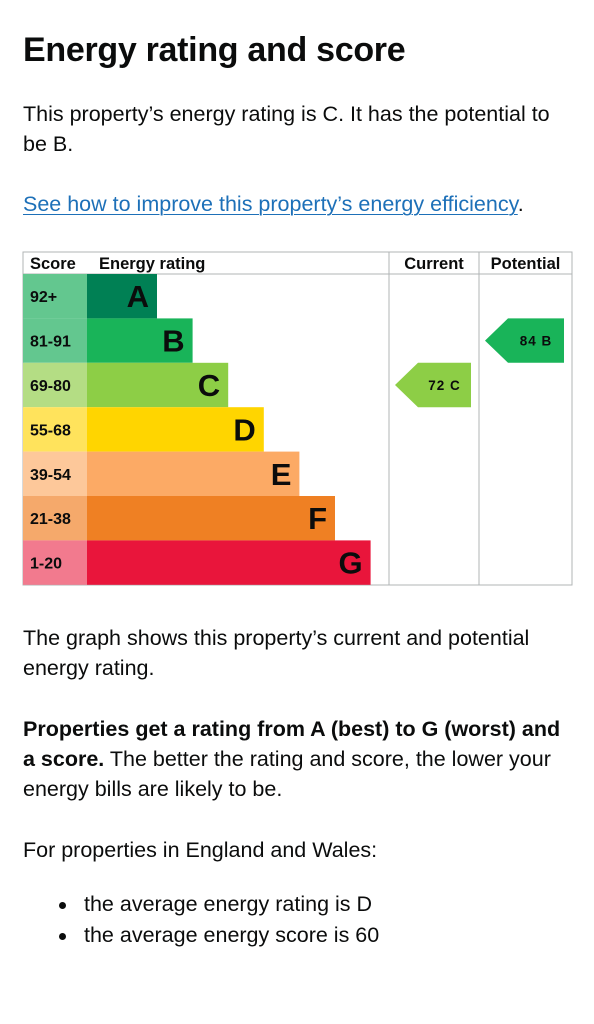  Describe the element at coordinates (50, 430) in the screenshot. I see `score-range-d: 55-68` at that location.